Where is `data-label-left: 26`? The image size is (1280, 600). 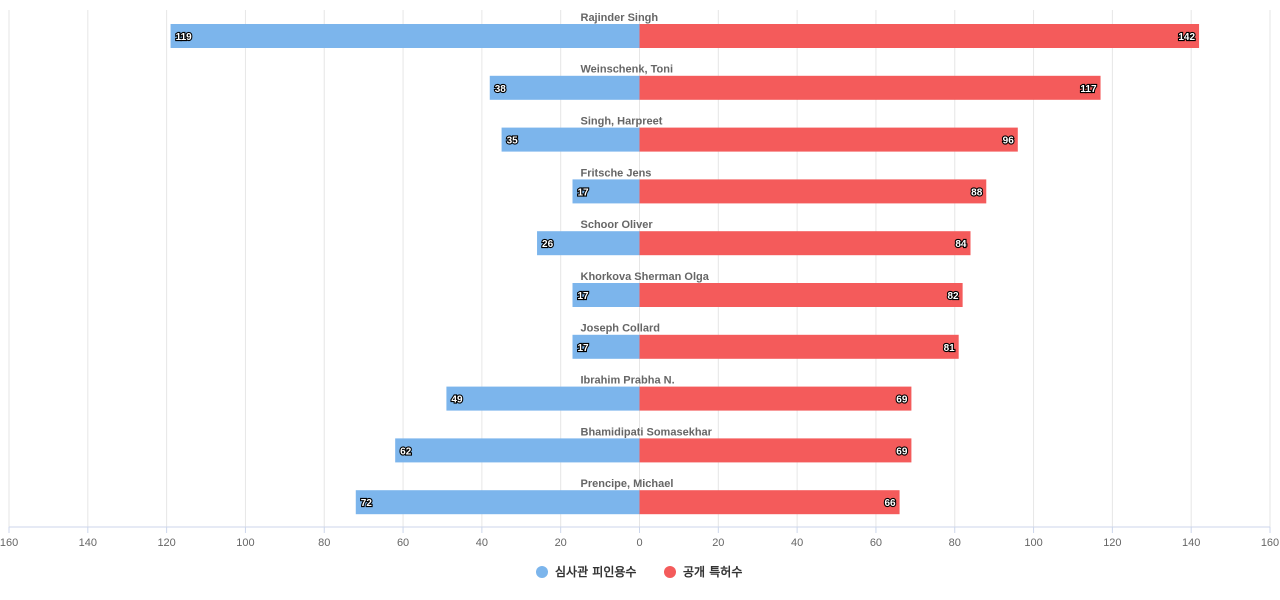 data-label-left: 26 is located at coordinates (548, 244).